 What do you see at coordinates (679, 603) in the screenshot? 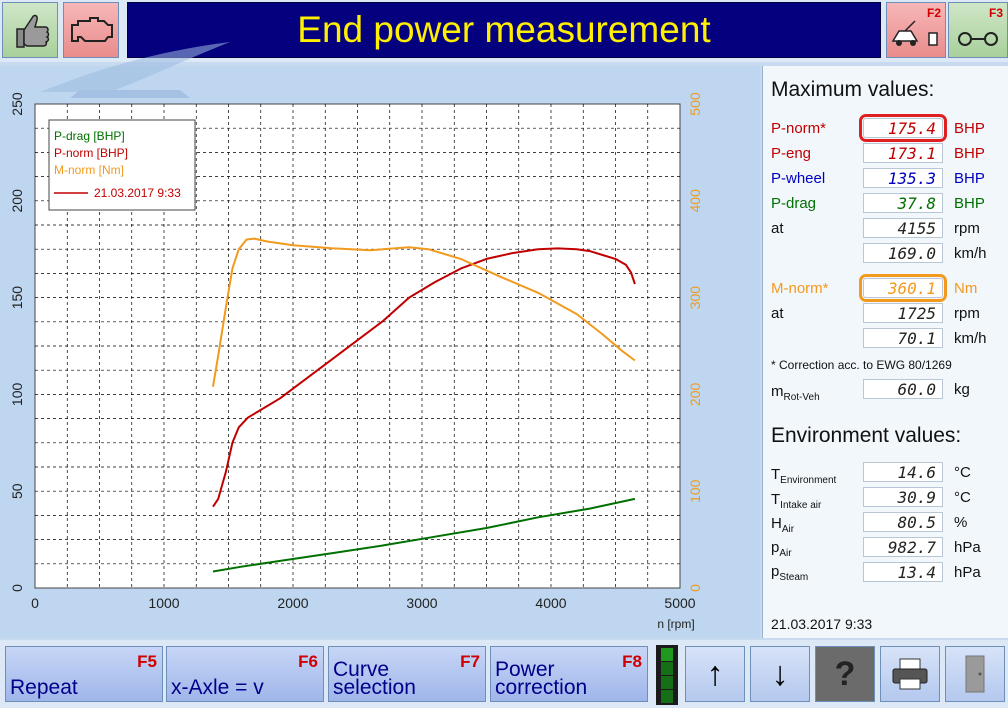
I see `x-tick-label: 5000` at bounding box center [679, 603].